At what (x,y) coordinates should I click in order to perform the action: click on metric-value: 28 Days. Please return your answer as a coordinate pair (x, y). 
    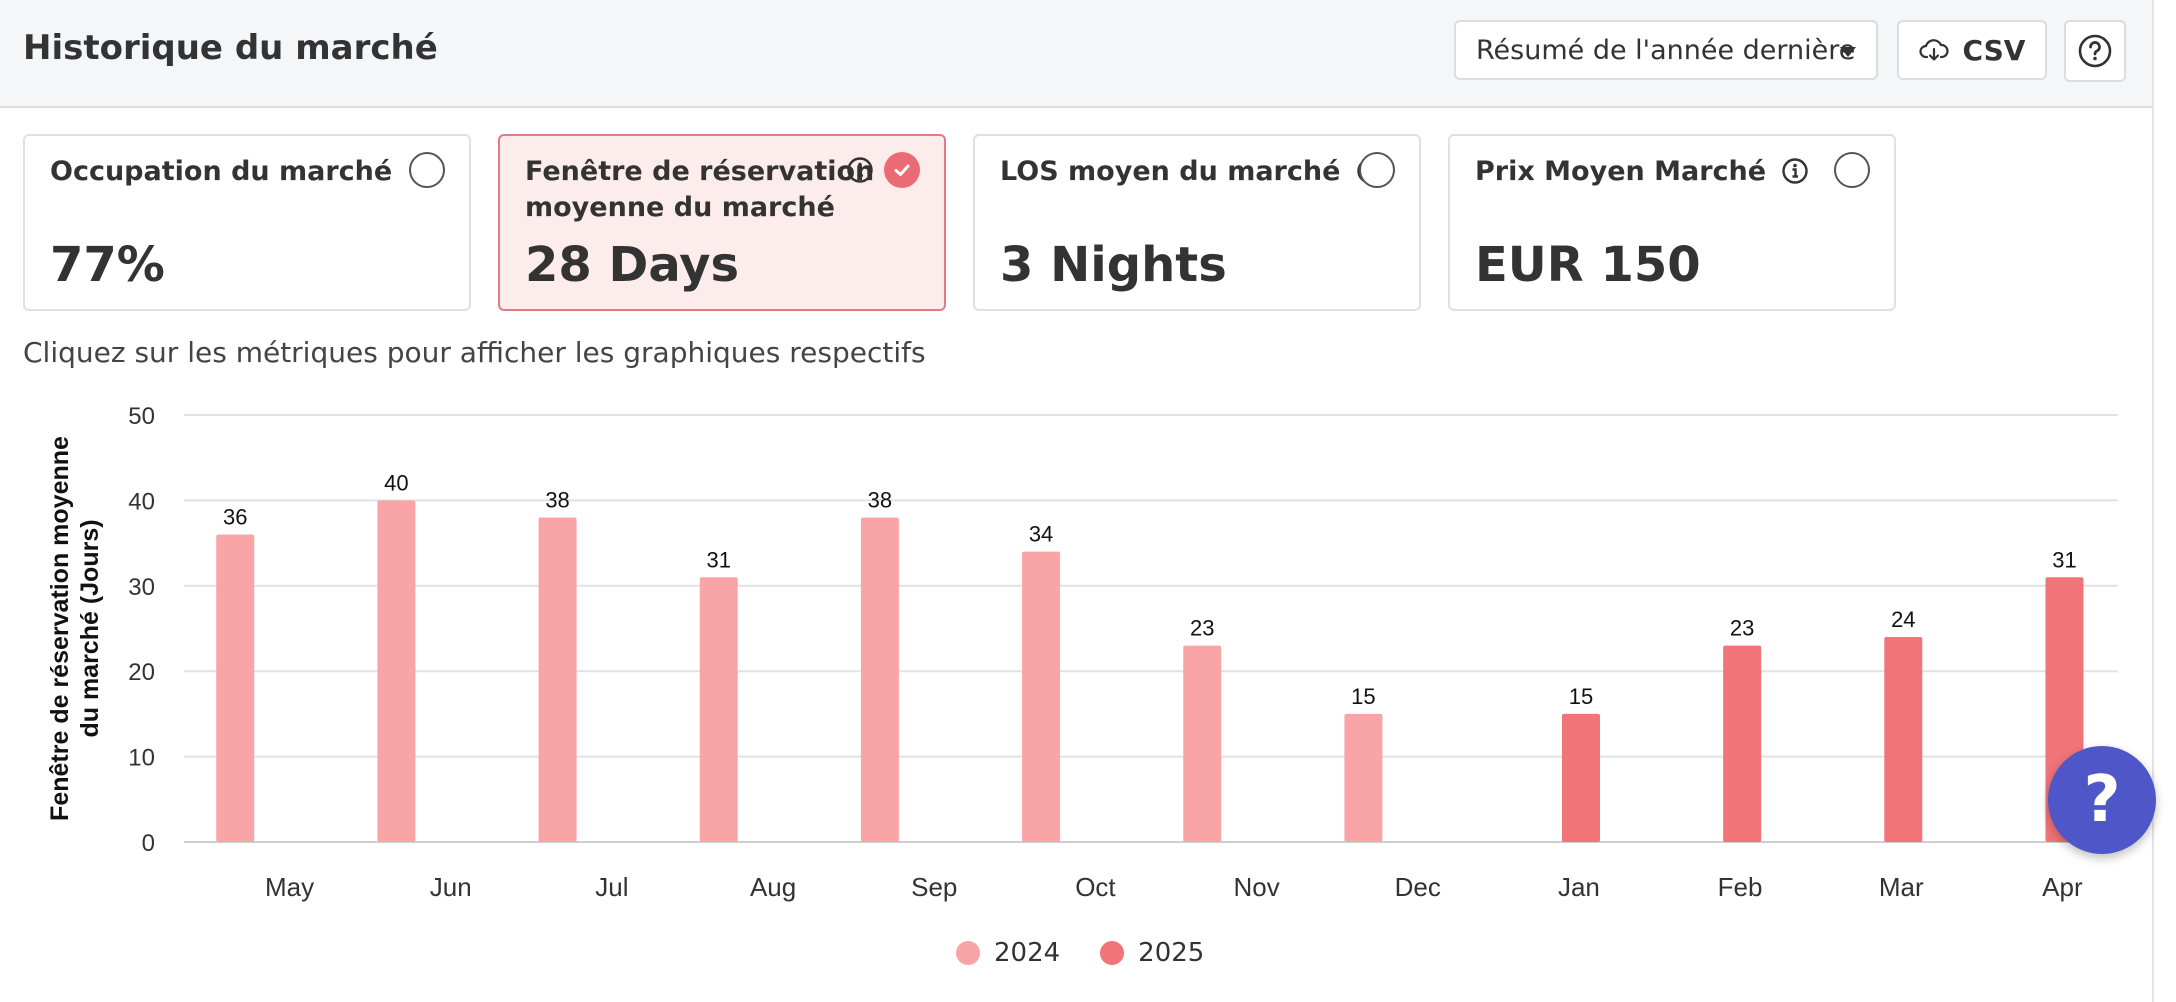
    Looking at the image, I should click on (632, 265).